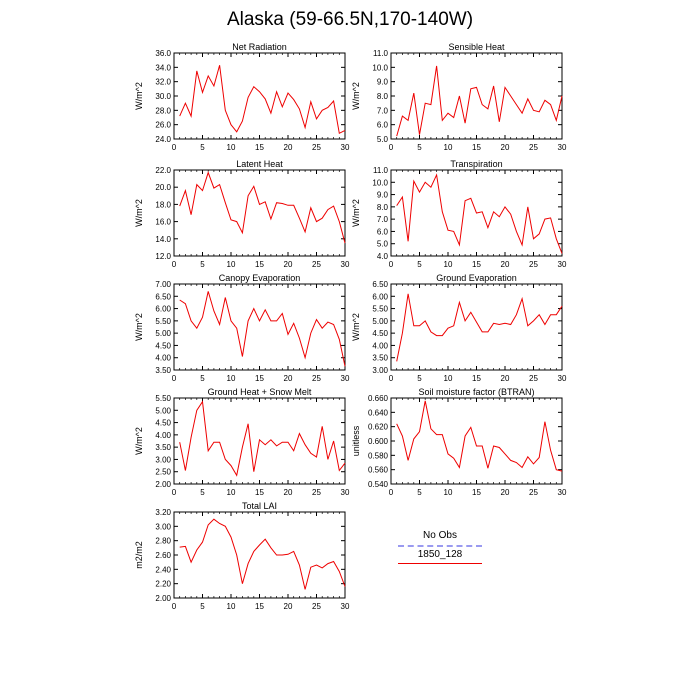 The height and width of the screenshot is (700, 700). Describe the element at coordinates (383, 139) in the screenshot. I see `y-tick-label: 5.0` at that location.